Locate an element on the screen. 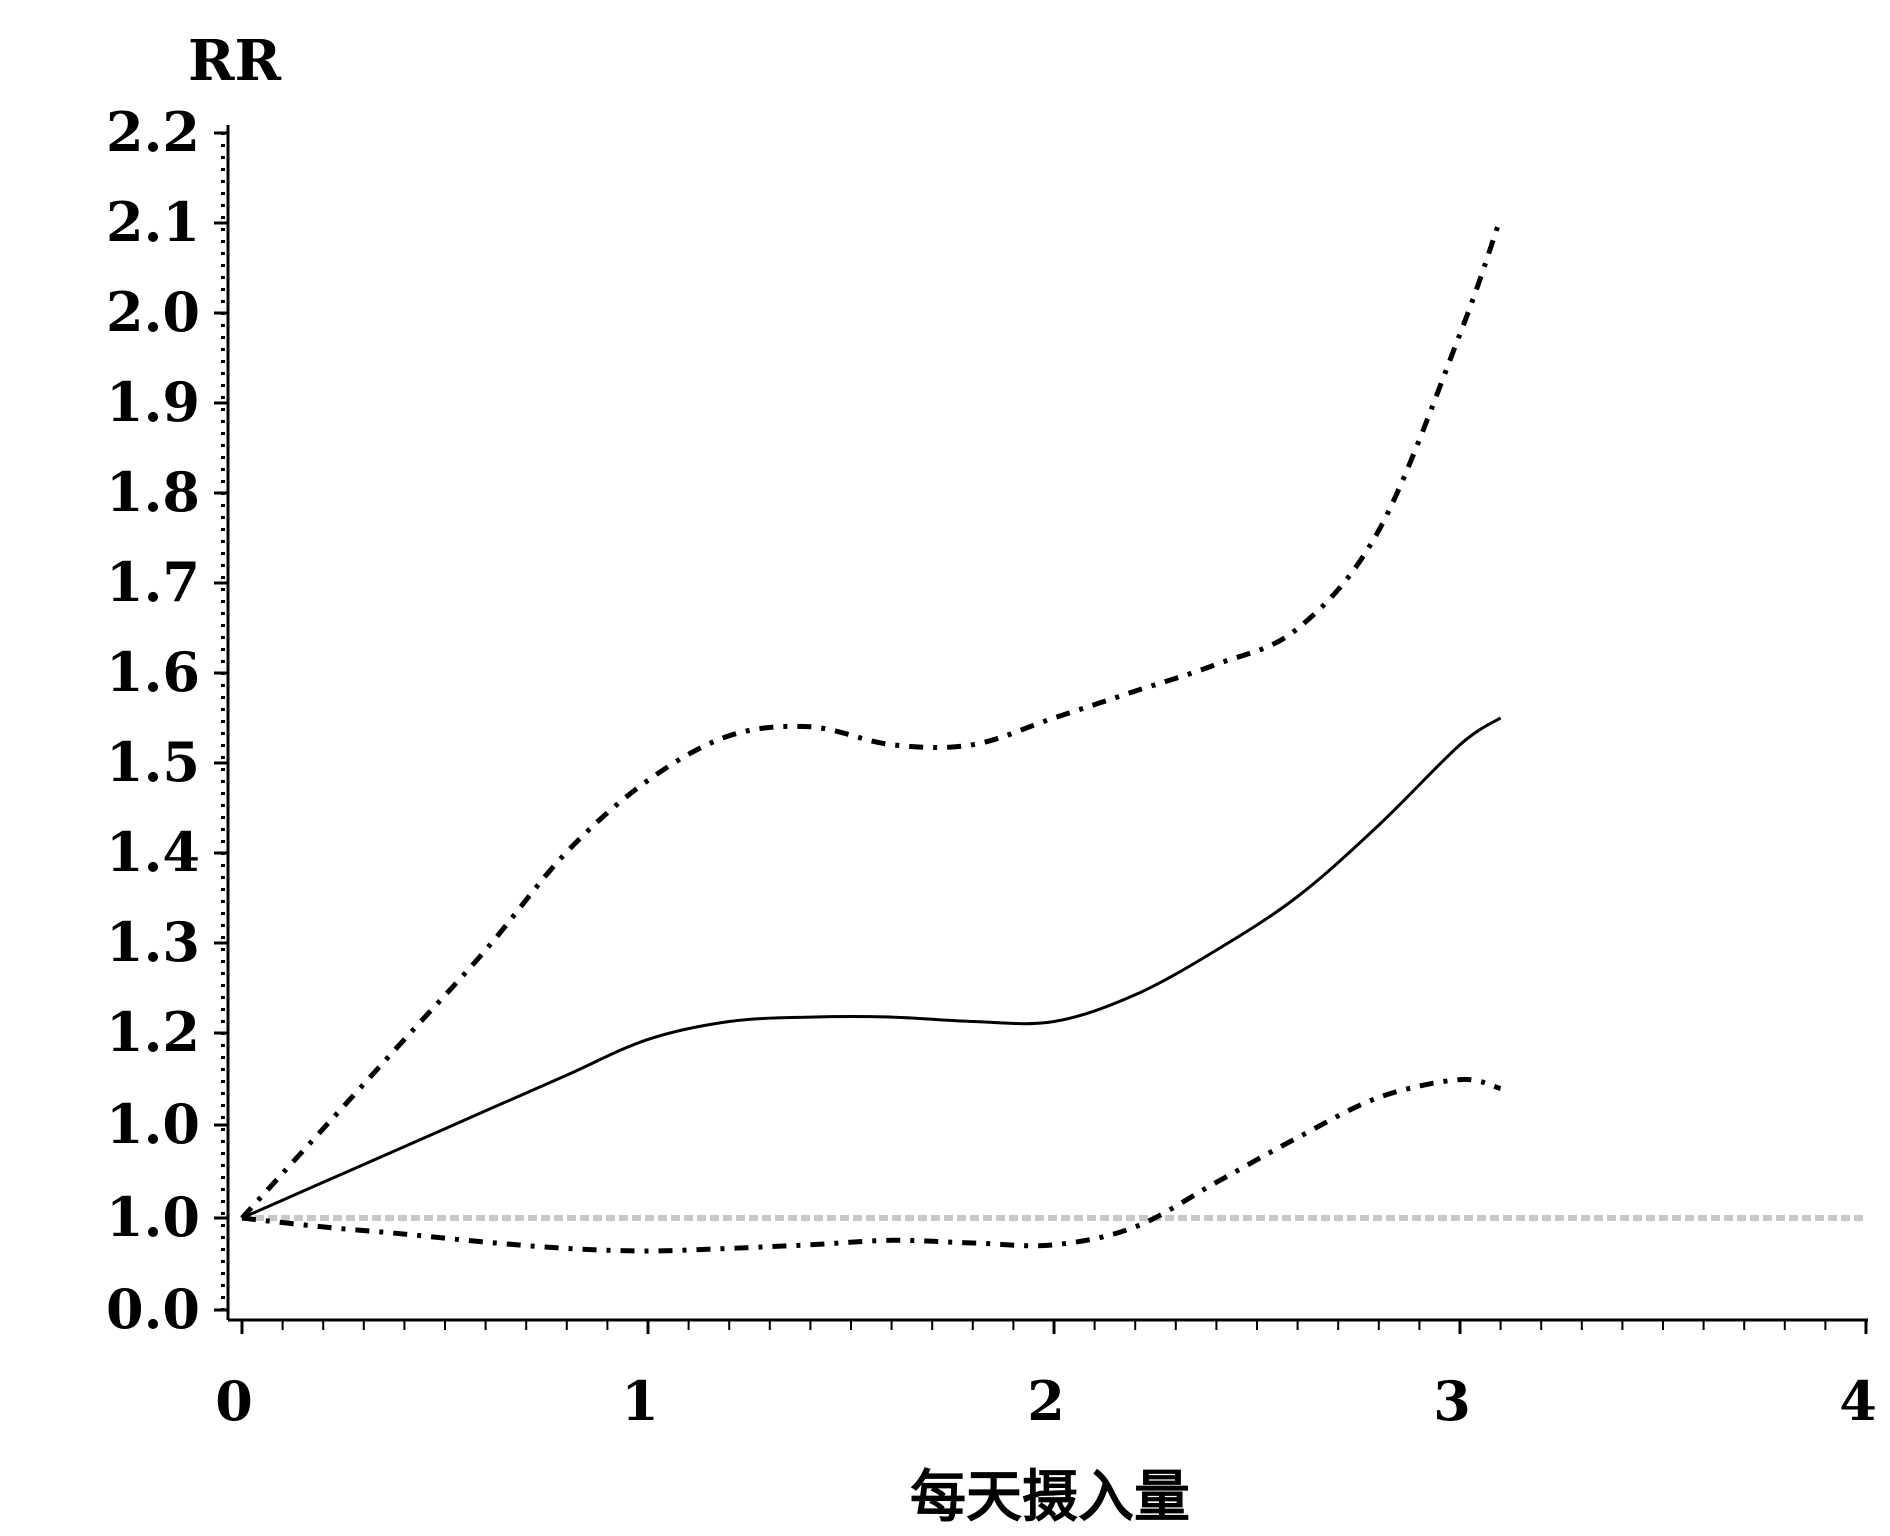 The height and width of the screenshot is (1536, 1890). x-axis-minor-ticks is located at coordinates (1054, 1325).